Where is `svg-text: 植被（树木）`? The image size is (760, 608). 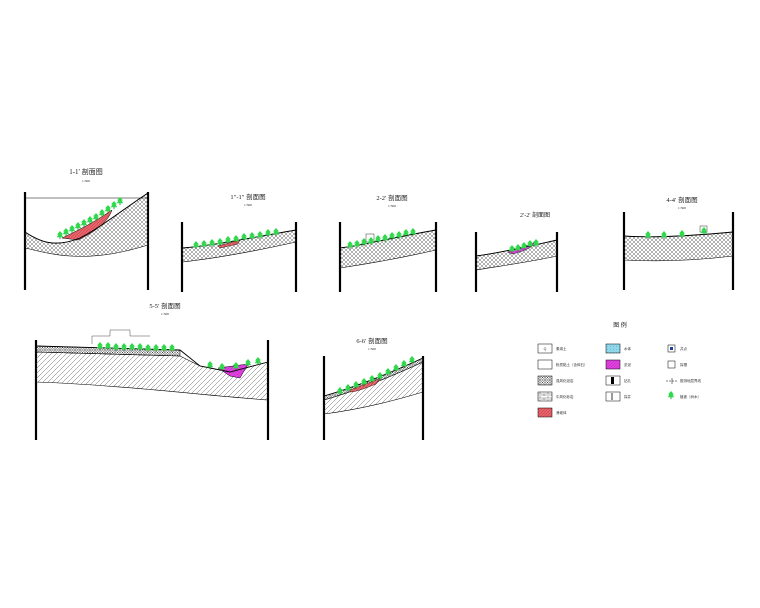 svg-text: 植被（树木） is located at coordinates (690, 396).